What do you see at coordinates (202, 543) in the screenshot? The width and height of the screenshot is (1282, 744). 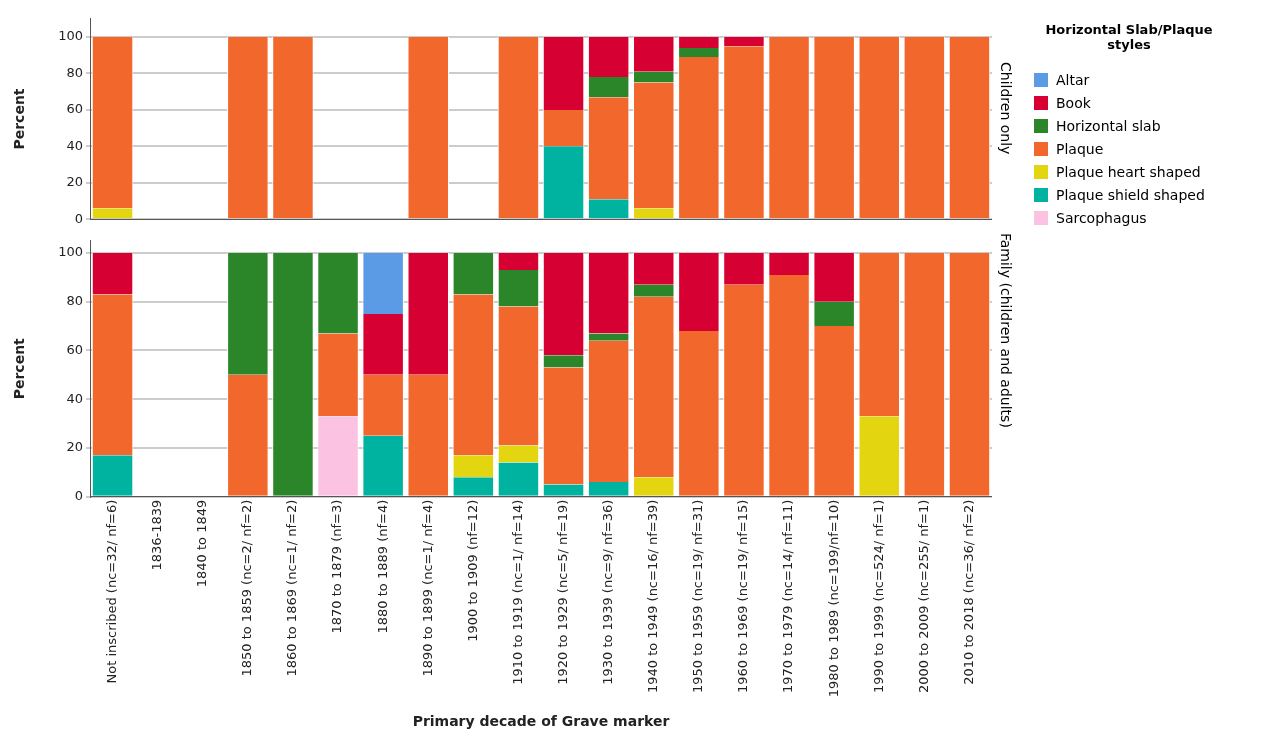 I see `x-tick-label: 1840 to 1849` at bounding box center [202, 543].